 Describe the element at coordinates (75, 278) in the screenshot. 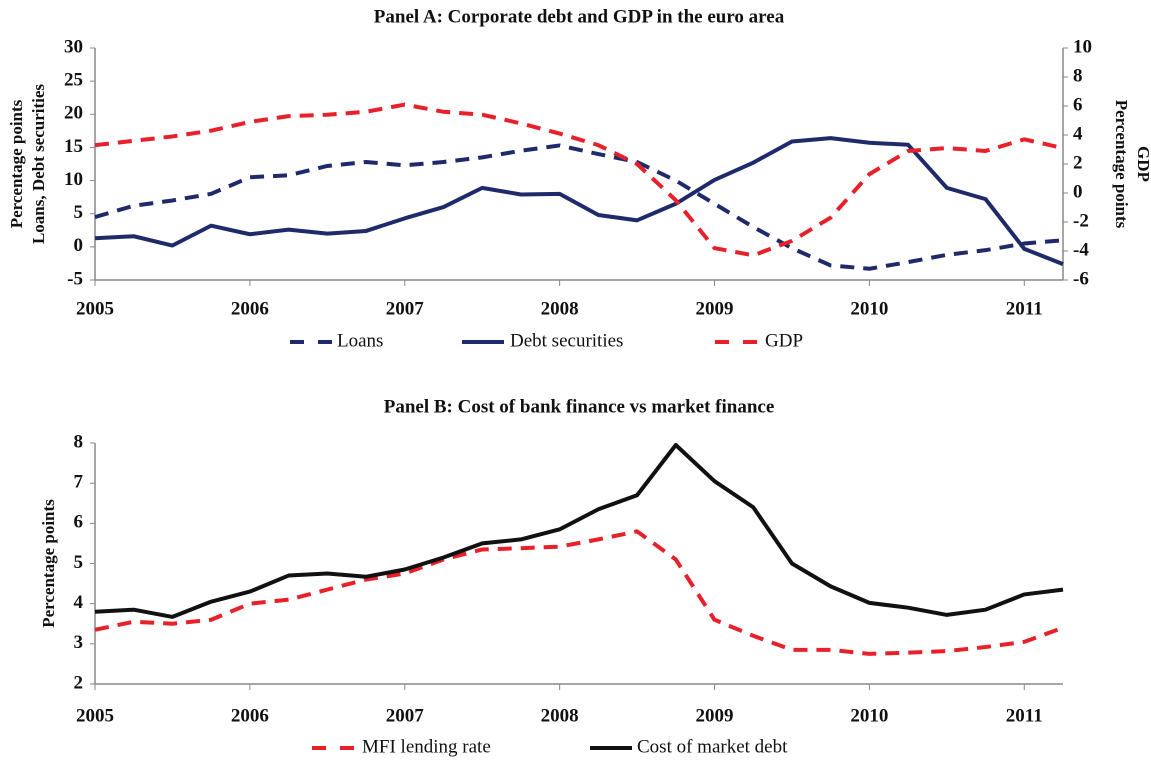

I see `y-tick-label: -5` at that location.